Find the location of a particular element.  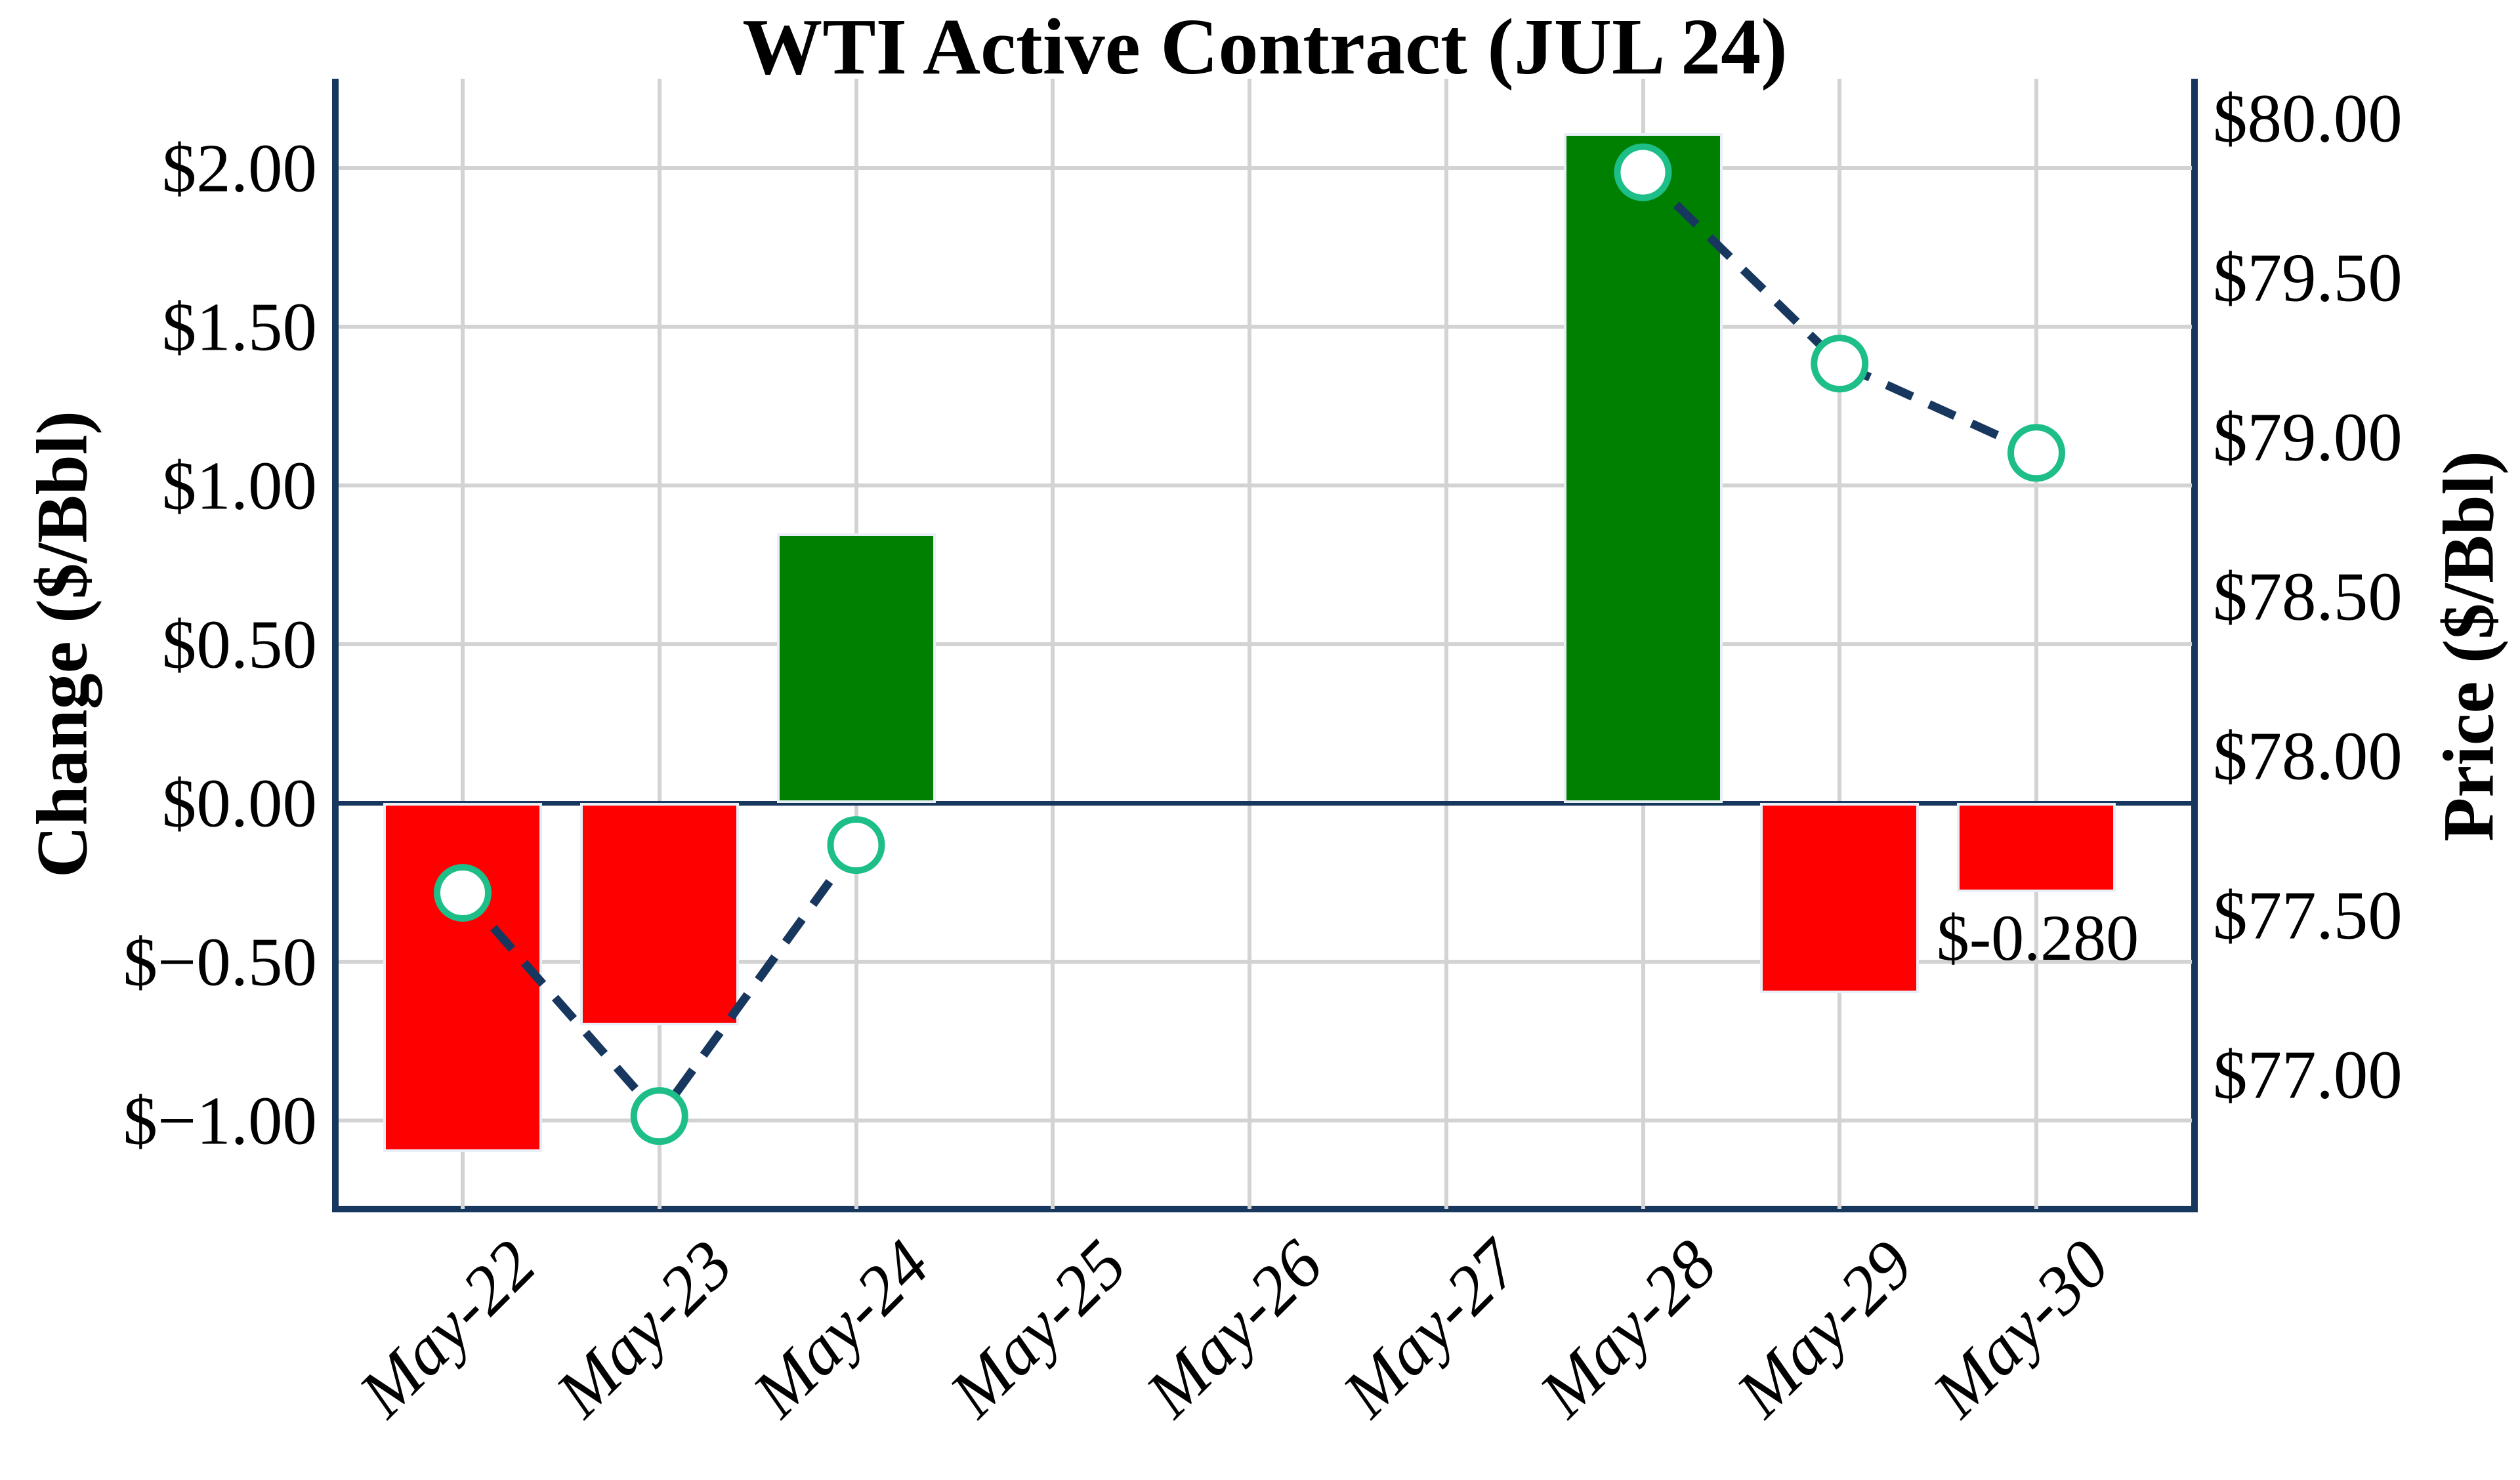

x-tick-label-may-27: May-27 is located at coordinates (1431, 1328).